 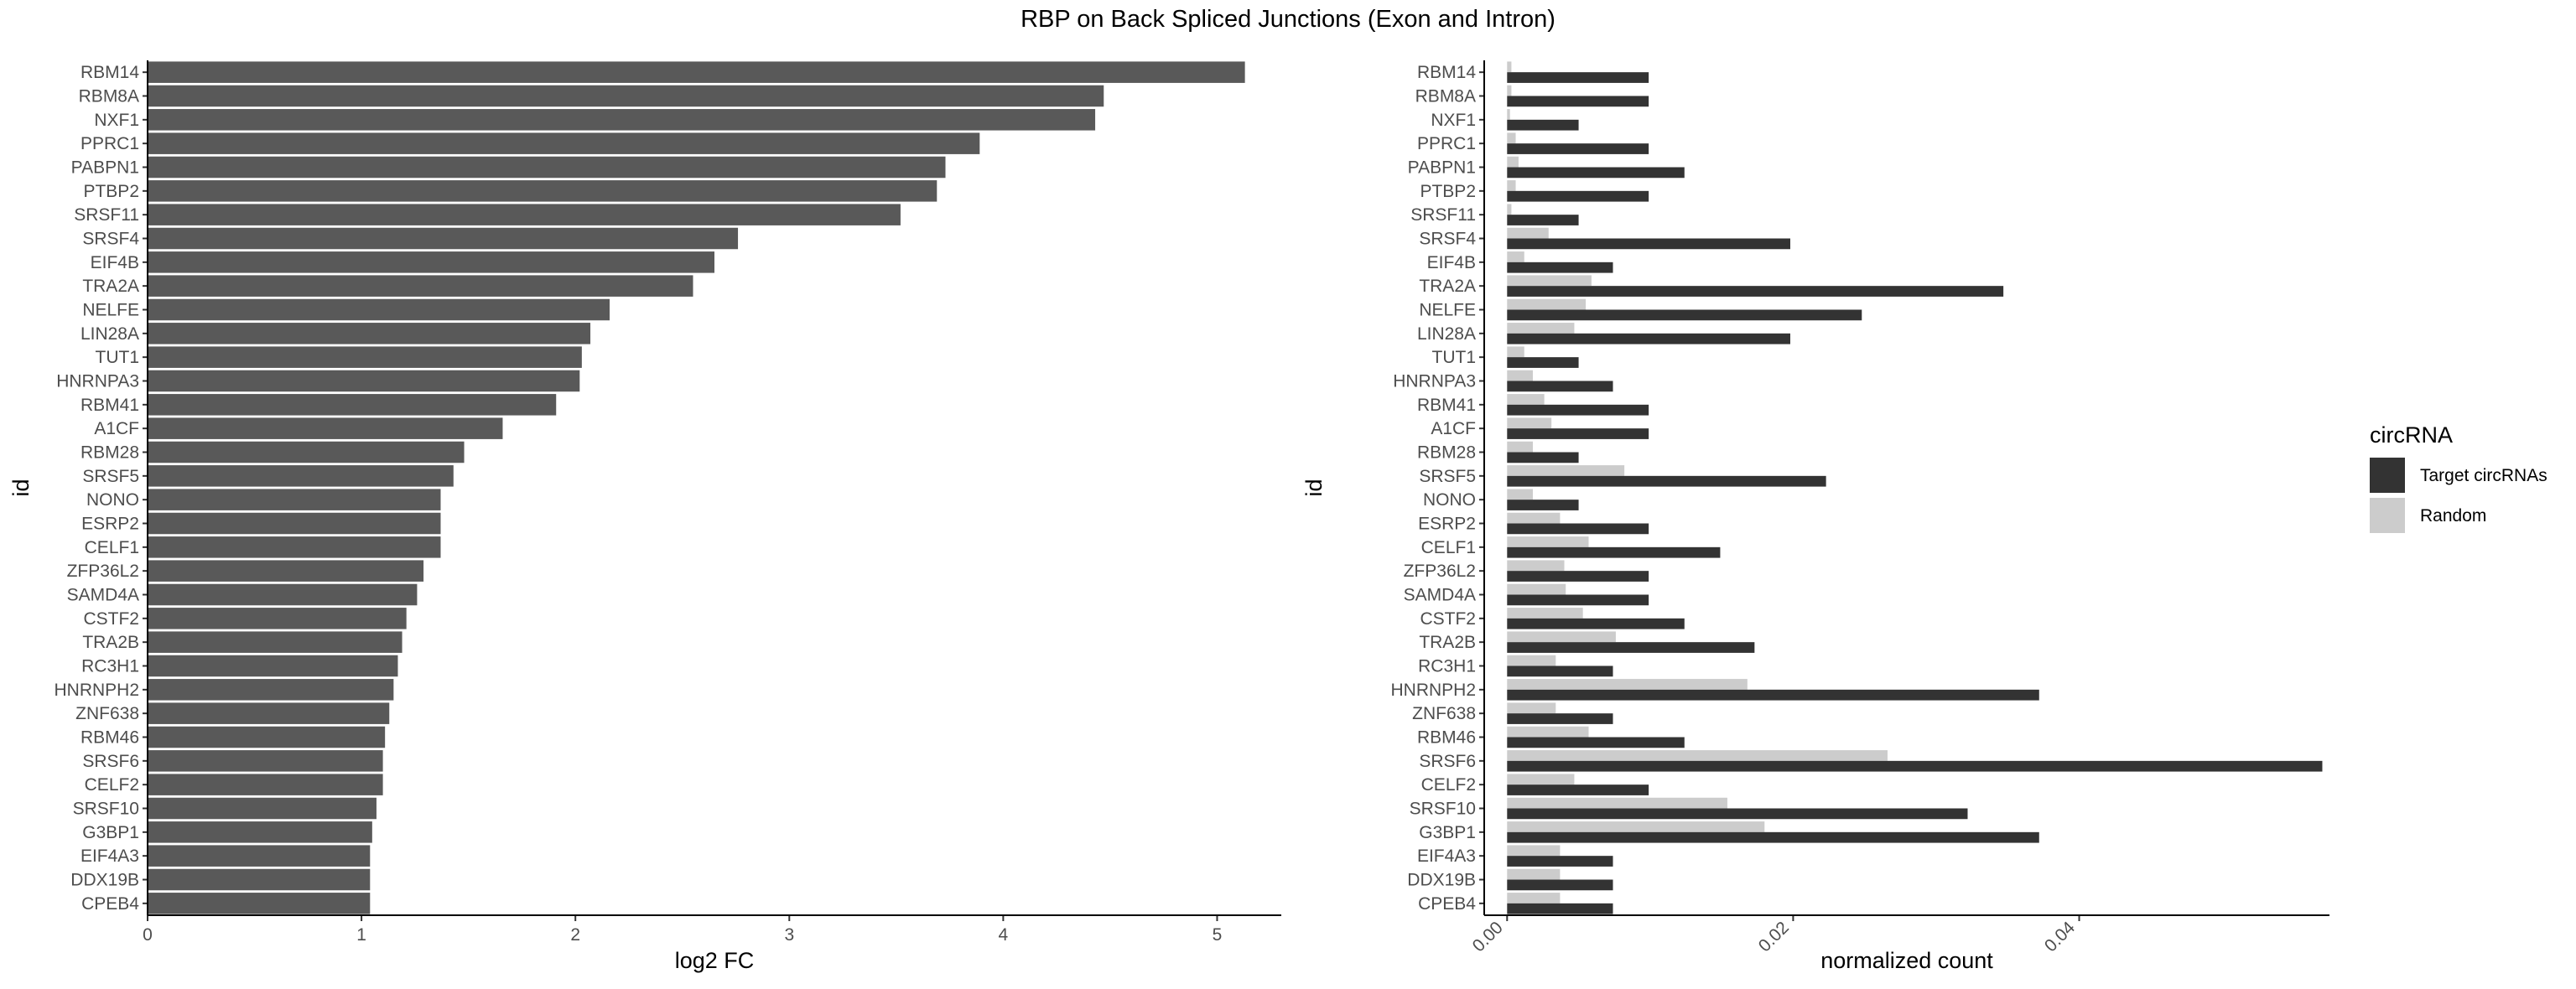 I want to click on bar-random-rbm28, so click(x=1520, y=447).